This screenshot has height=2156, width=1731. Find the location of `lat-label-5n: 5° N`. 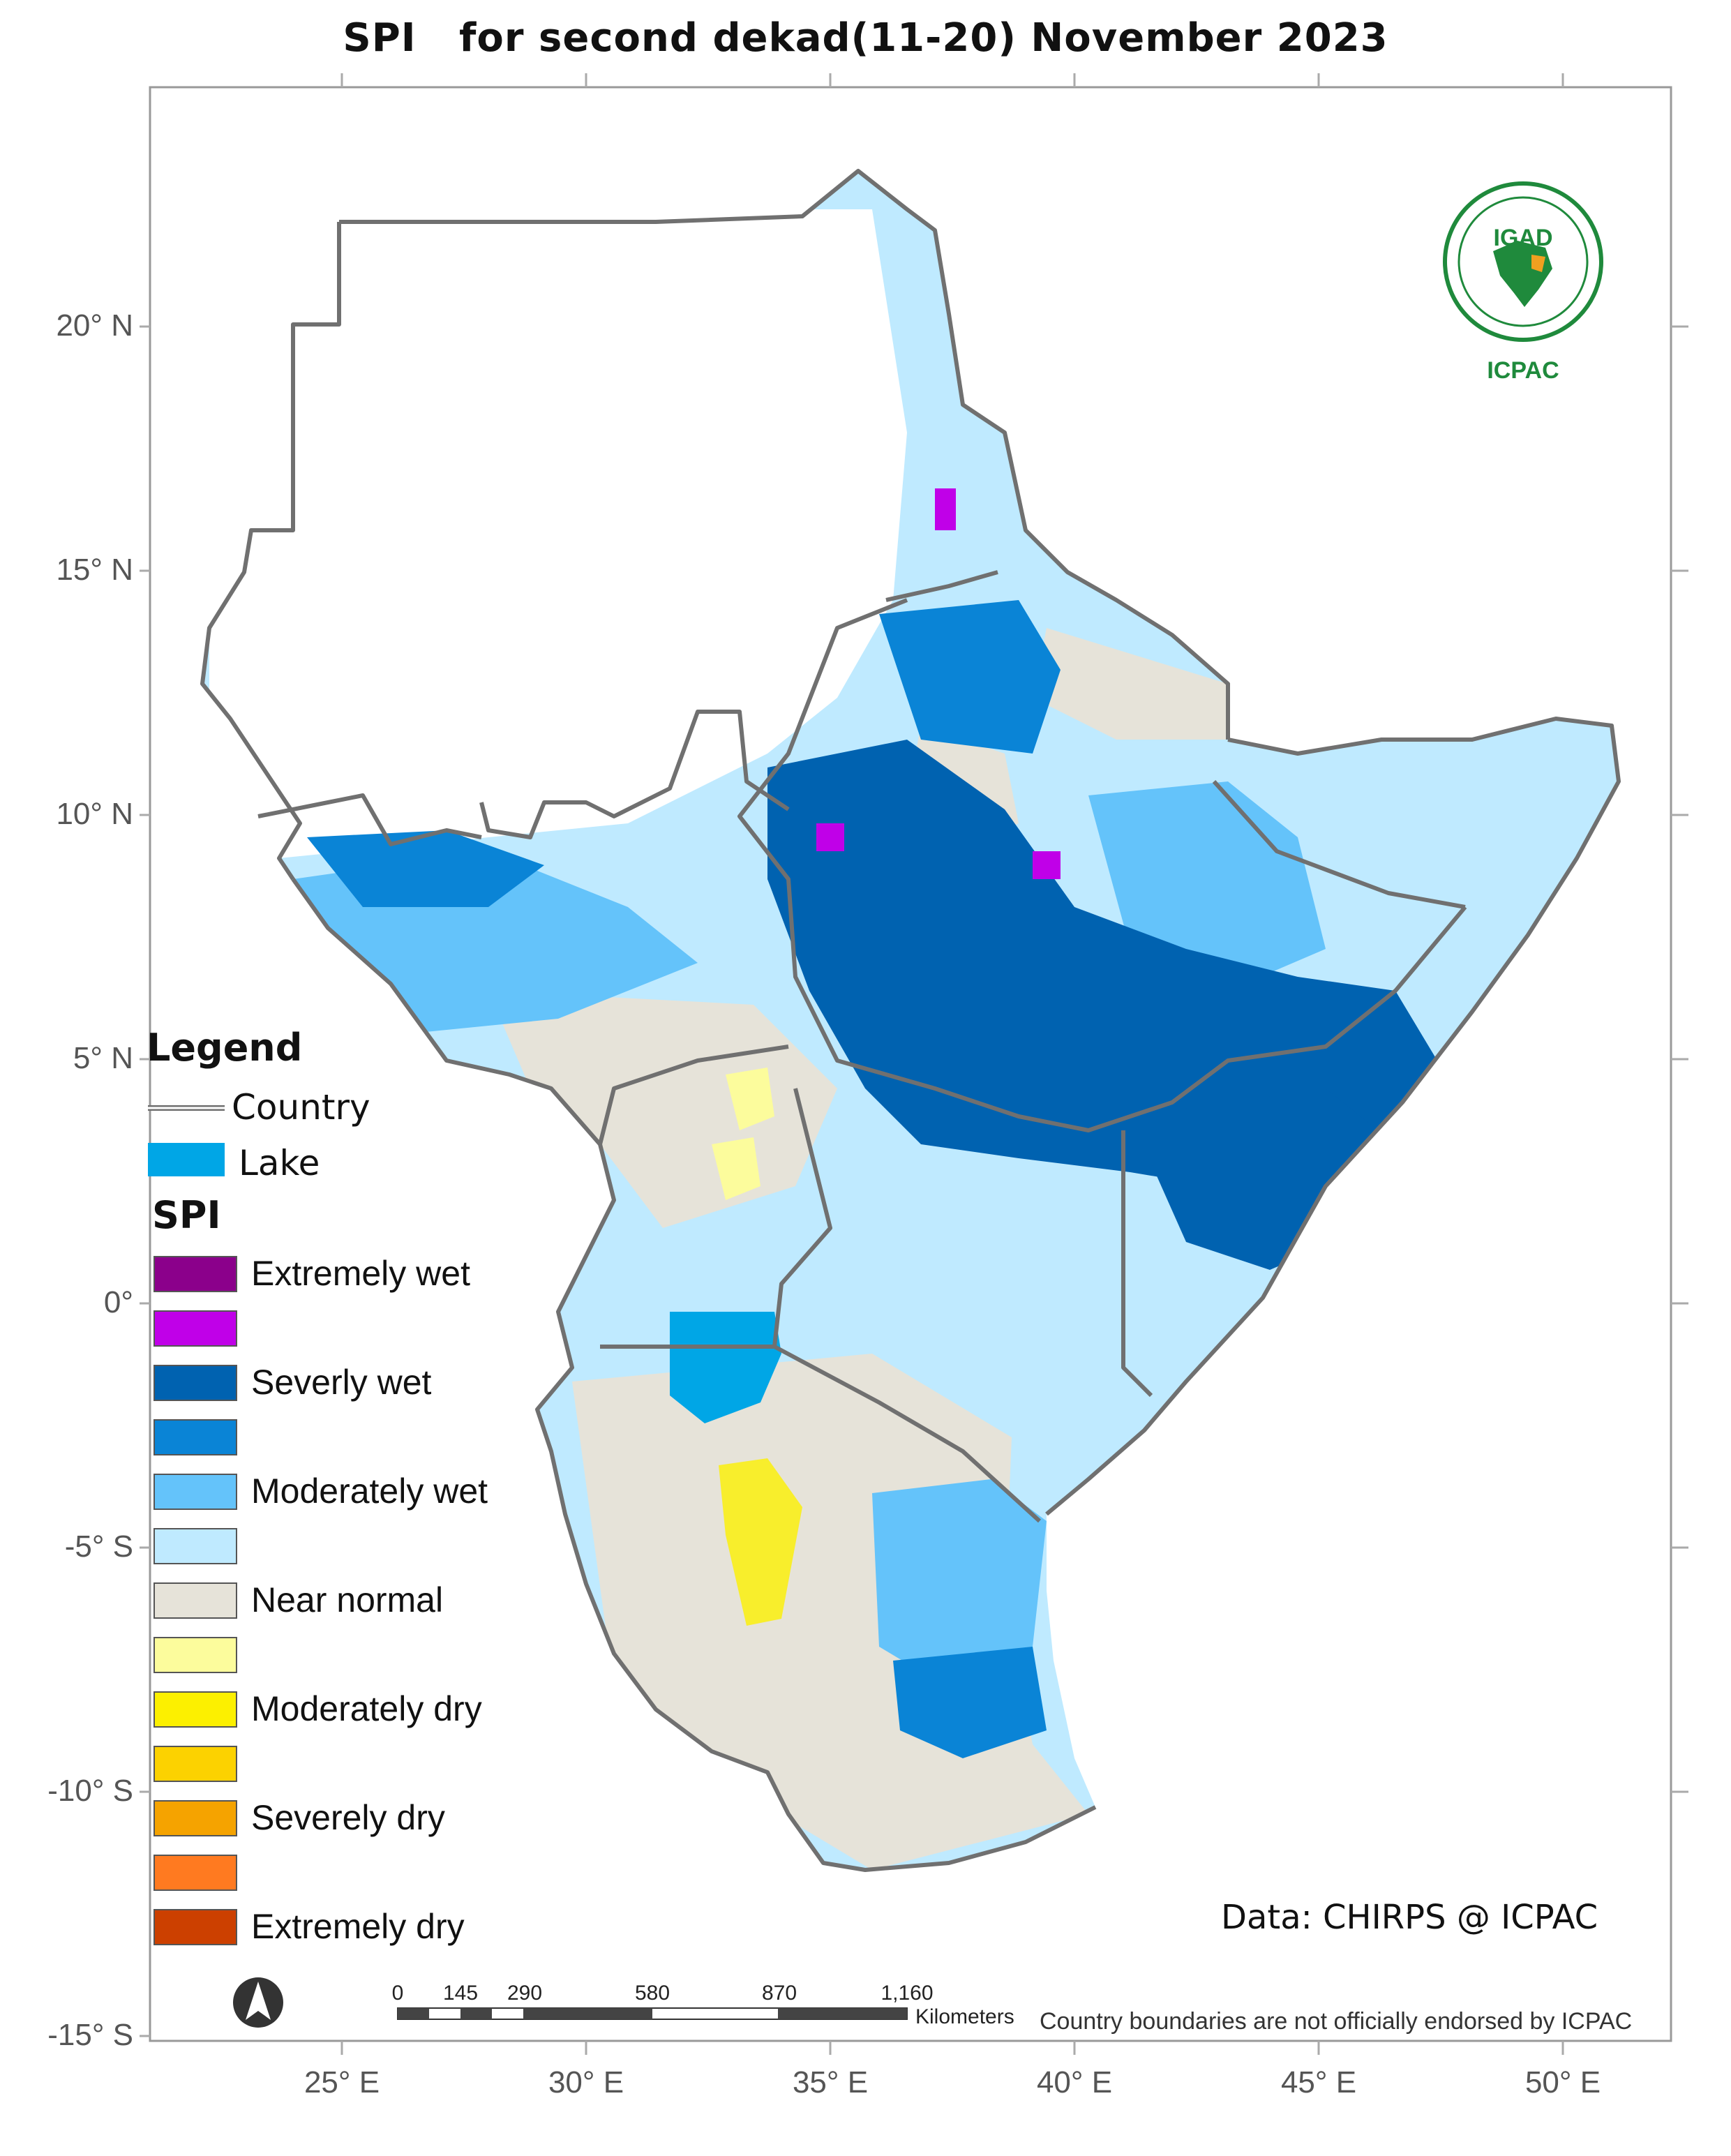

lat-label-5n: 5° N is located at coordinates (103, 1058).